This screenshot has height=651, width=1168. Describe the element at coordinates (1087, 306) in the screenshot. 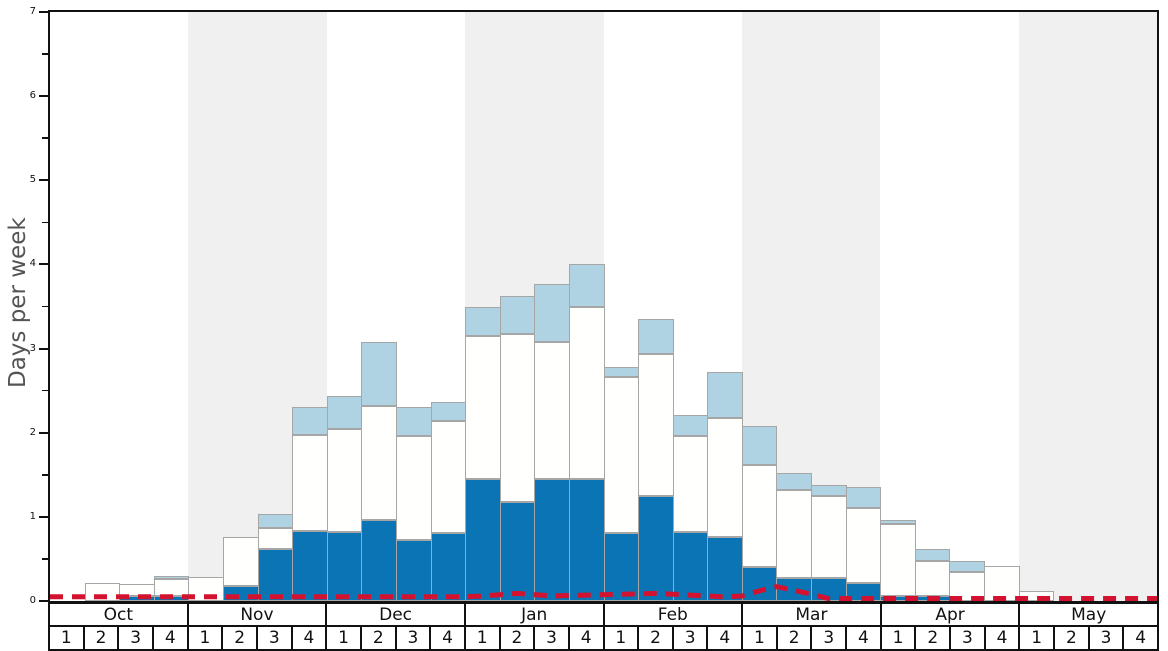

I see `shaded-month-band` at that location.